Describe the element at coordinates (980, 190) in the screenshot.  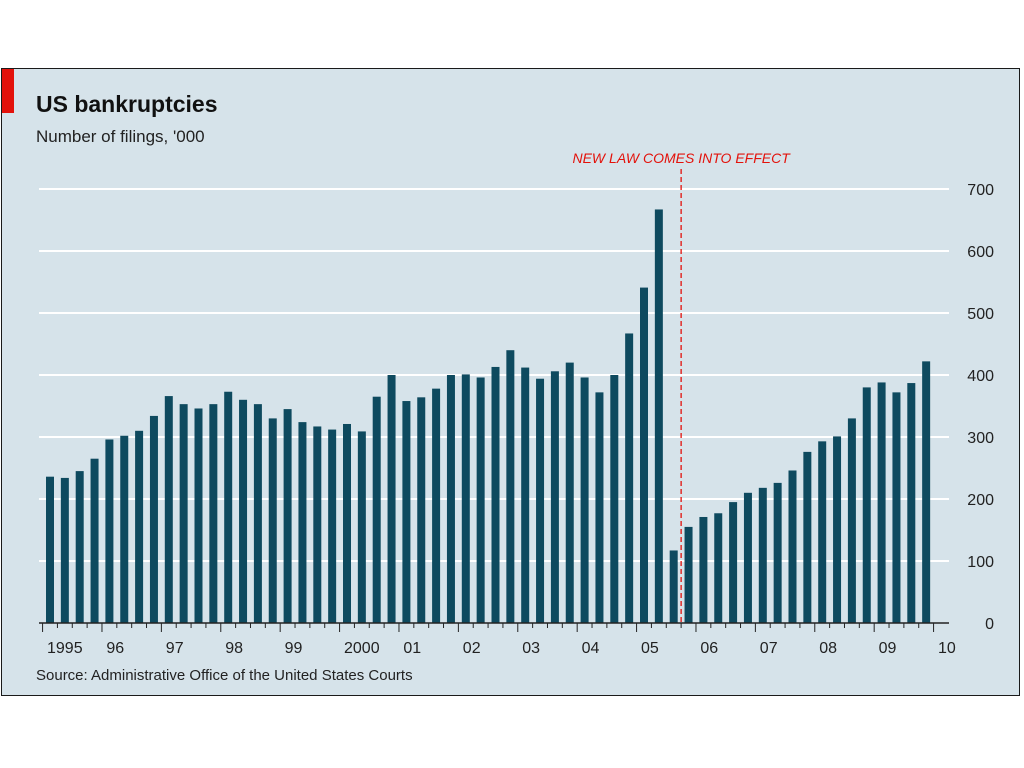
I see `y-tick-label: 700` at that location.